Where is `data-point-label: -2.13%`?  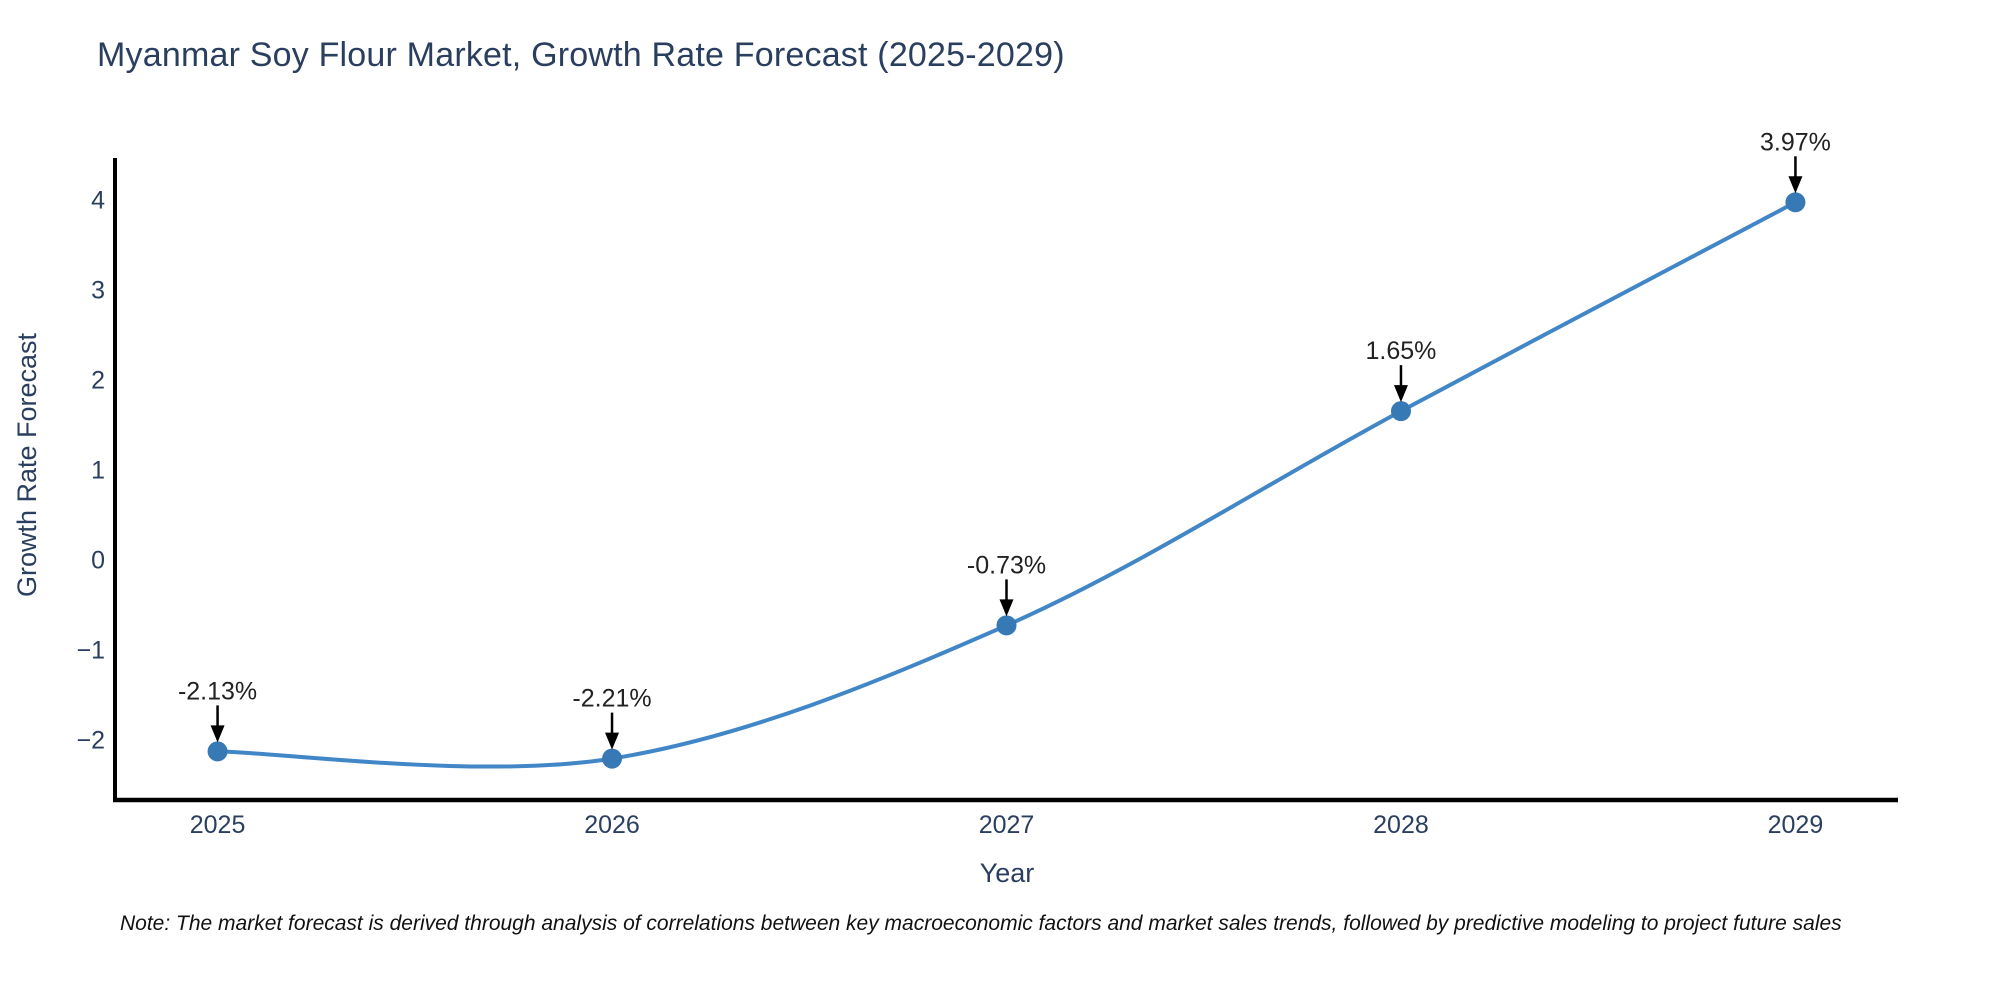
data-point-label: -2.13% is located at coordinates (217, 691).